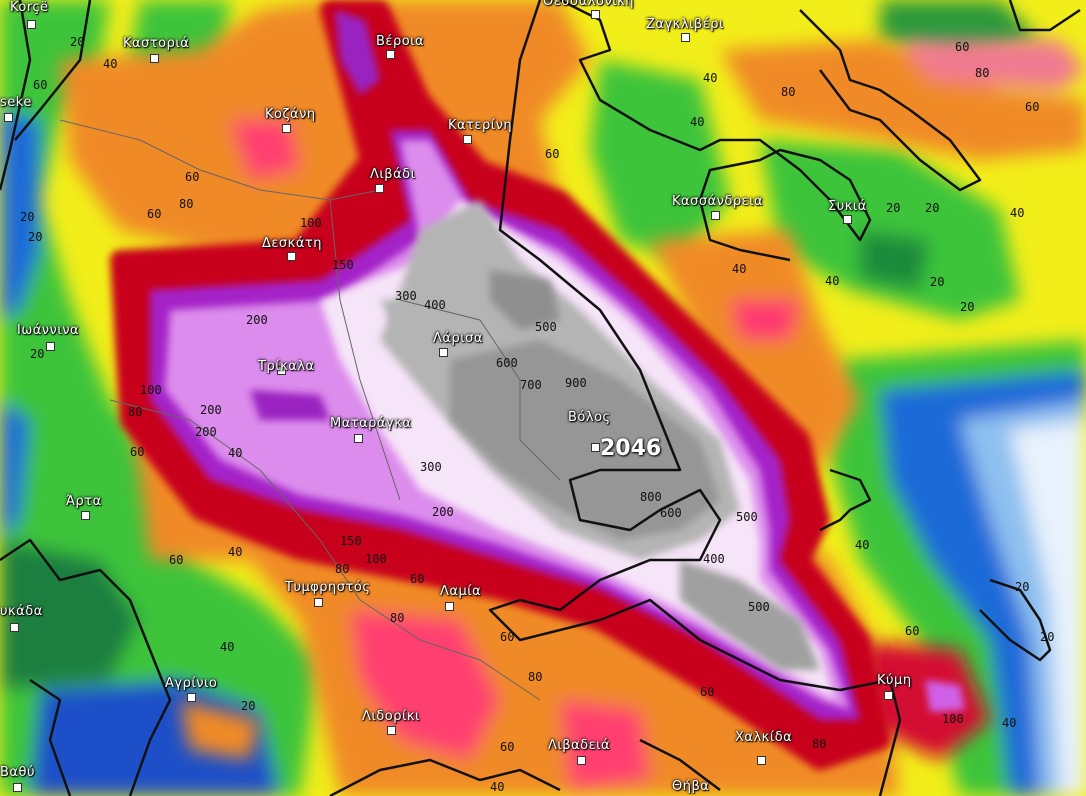 The image size is (1086, 796). Describe the element at coordinates (391, 716) in the screenshot. I see `city-label-lidoriki: Λιδορίκι` at that location.